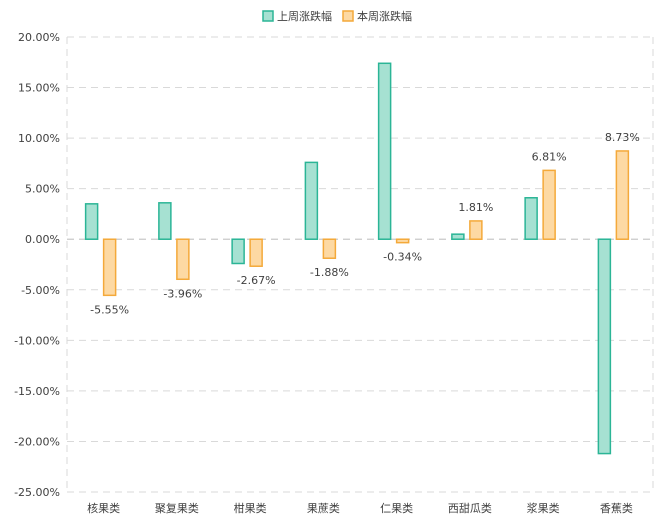 This screenshot has height=525, width=666. Describe the element at coordinates (42, 189) in the screenshot. I see `y-tick-label: 5.00%` at that location.